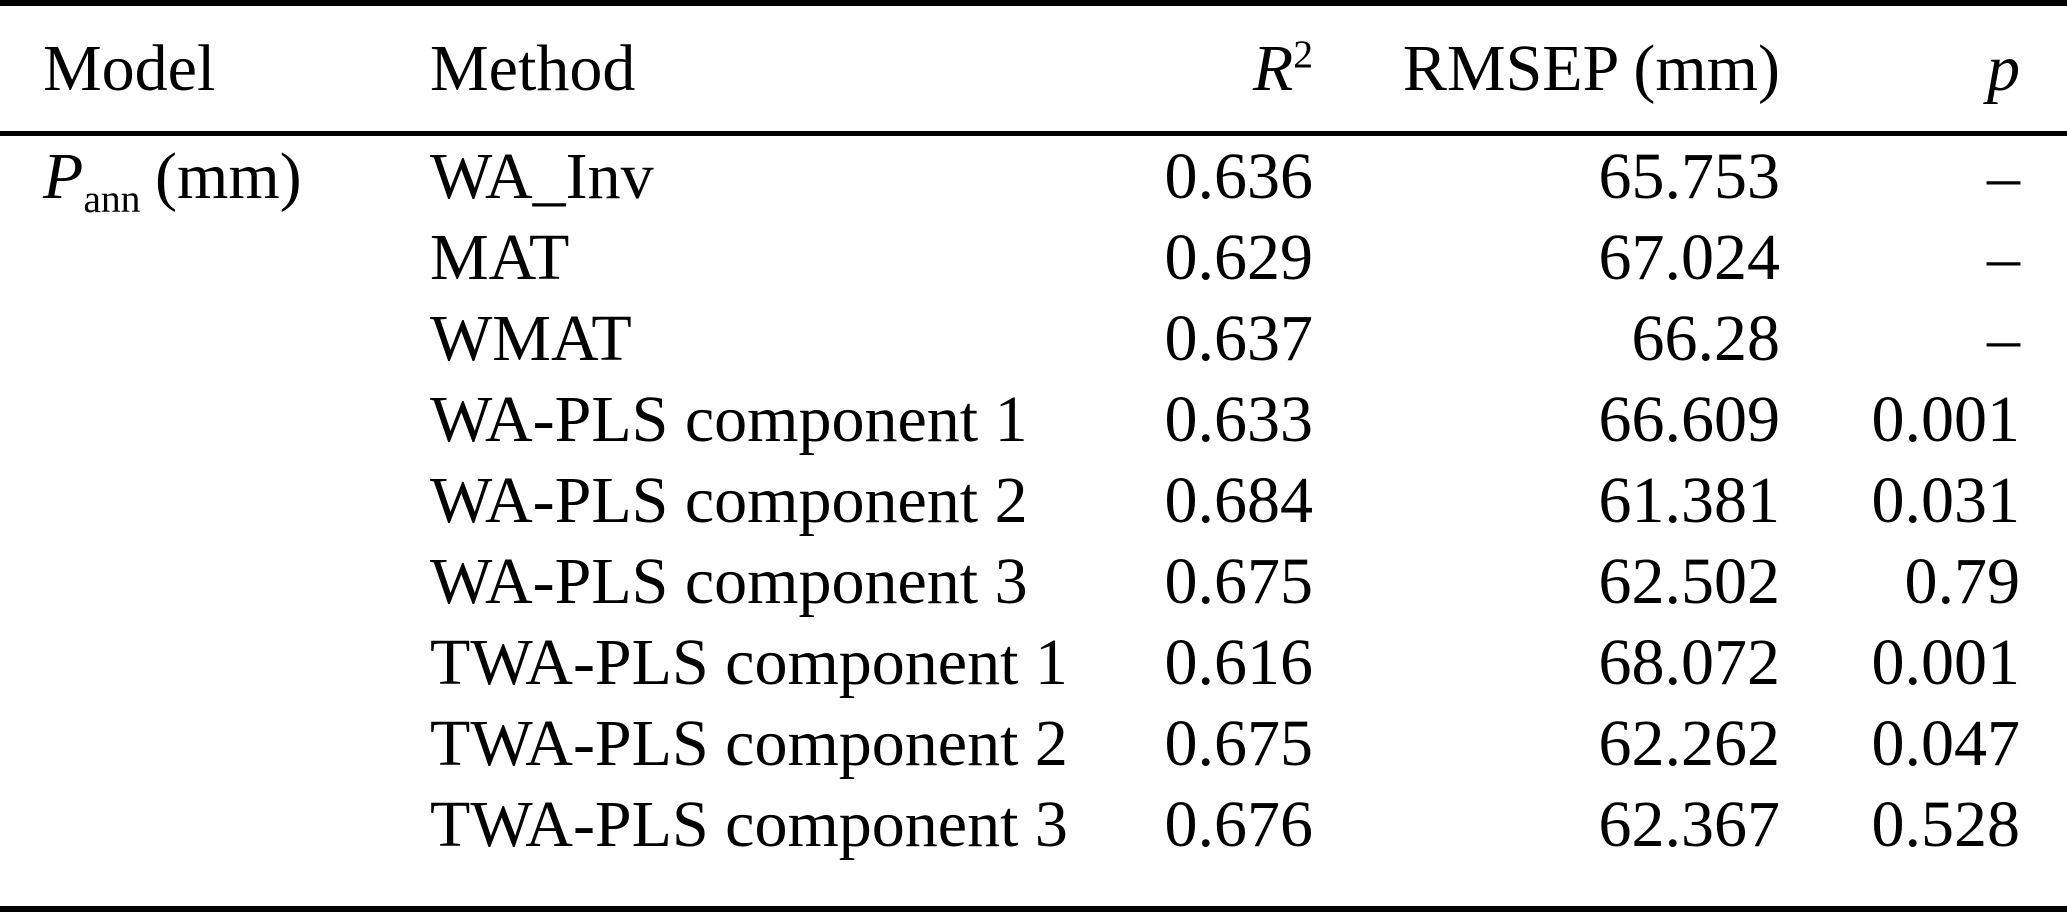 The height and width of the screenshot is (916, 2067). What do you see at coordinates (1033, 338) in the screenshot?
I see `table-row: WMAT 0.637 66.28 –` at bounding box center [1033, 338].